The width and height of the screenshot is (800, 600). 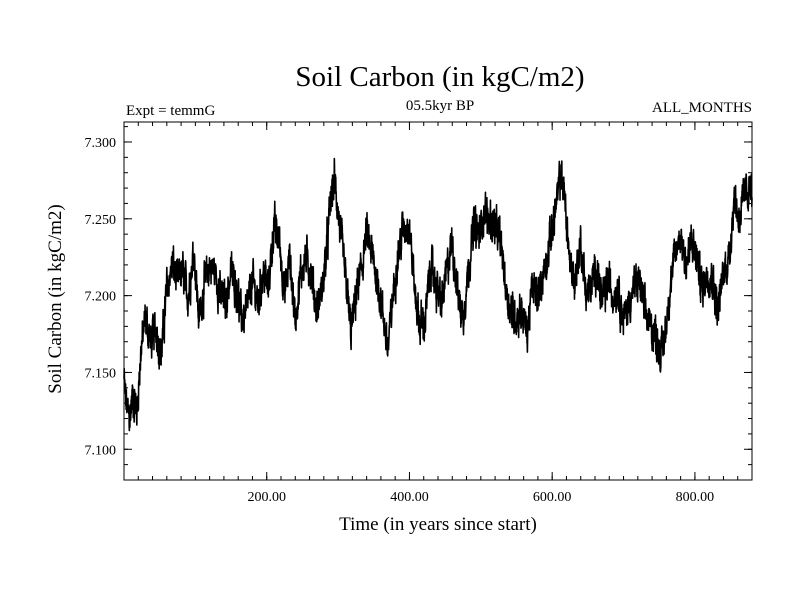 I want to click on x-tick-label: 800.00, so click(x=695, y=497).